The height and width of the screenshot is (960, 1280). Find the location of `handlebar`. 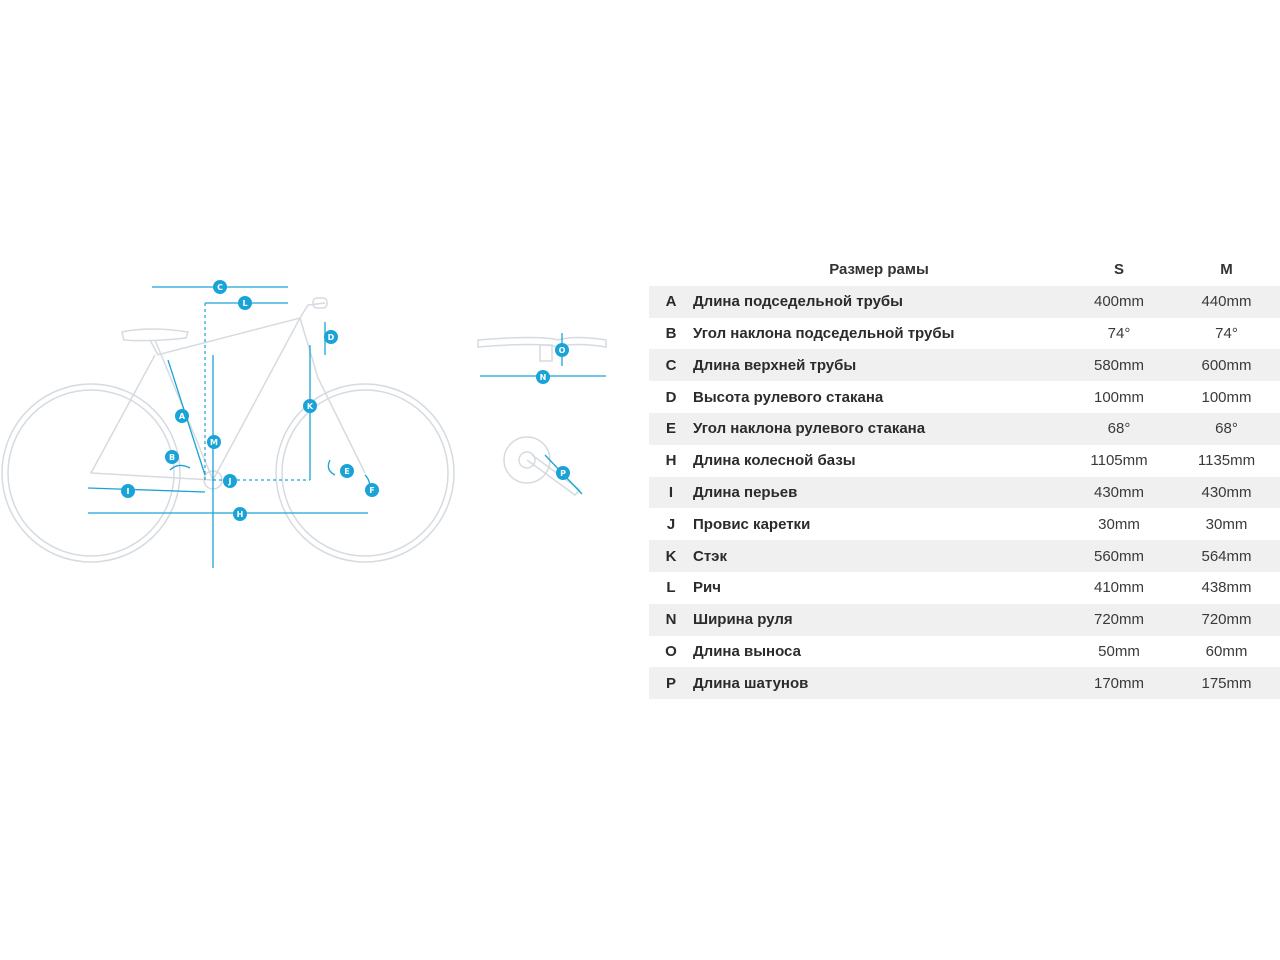

handlebar is located at coordinates (542, 342).